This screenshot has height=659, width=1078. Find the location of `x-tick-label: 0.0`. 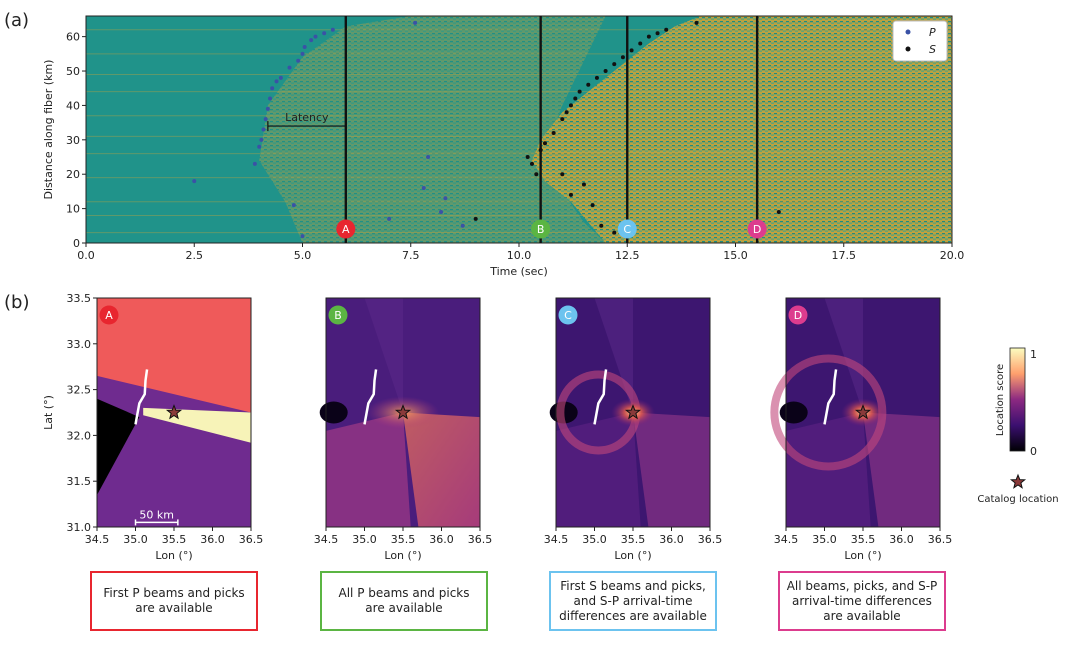

x-tick-label: 0.0 is located at coordinates (86, 255).